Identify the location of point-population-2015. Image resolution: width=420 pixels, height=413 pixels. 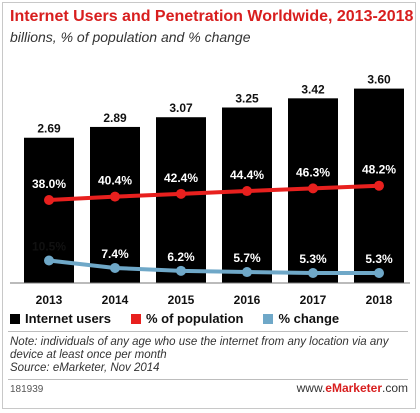
(181, 193).